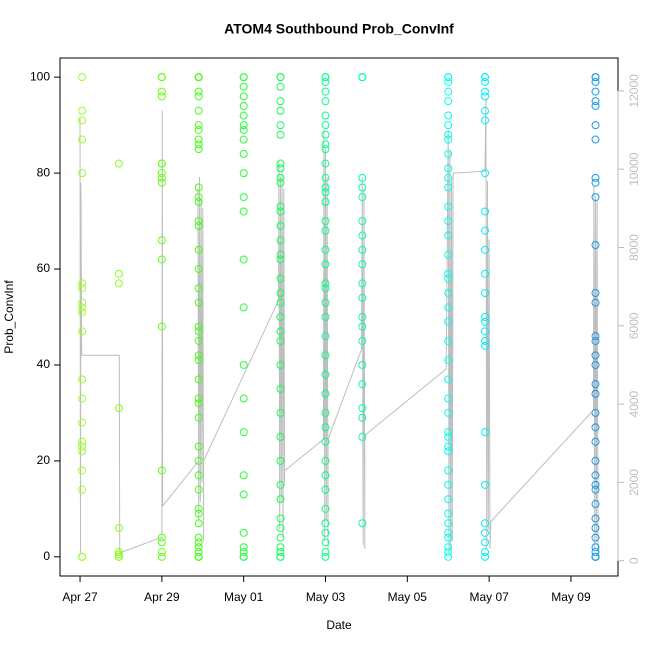  What do you see at coordinates (634, 403) in the screenshot?
I see `y2-tick-label: 4000` at bounding box center [634, 403].